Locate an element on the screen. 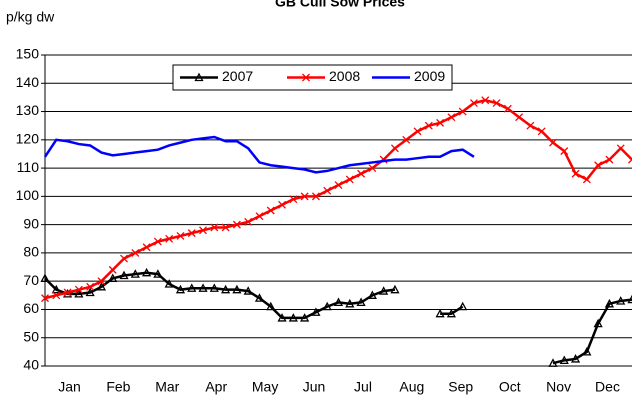 This screenshot has height=401, width=632. x-tick-label: Jun is located at coordinates (314, 387).